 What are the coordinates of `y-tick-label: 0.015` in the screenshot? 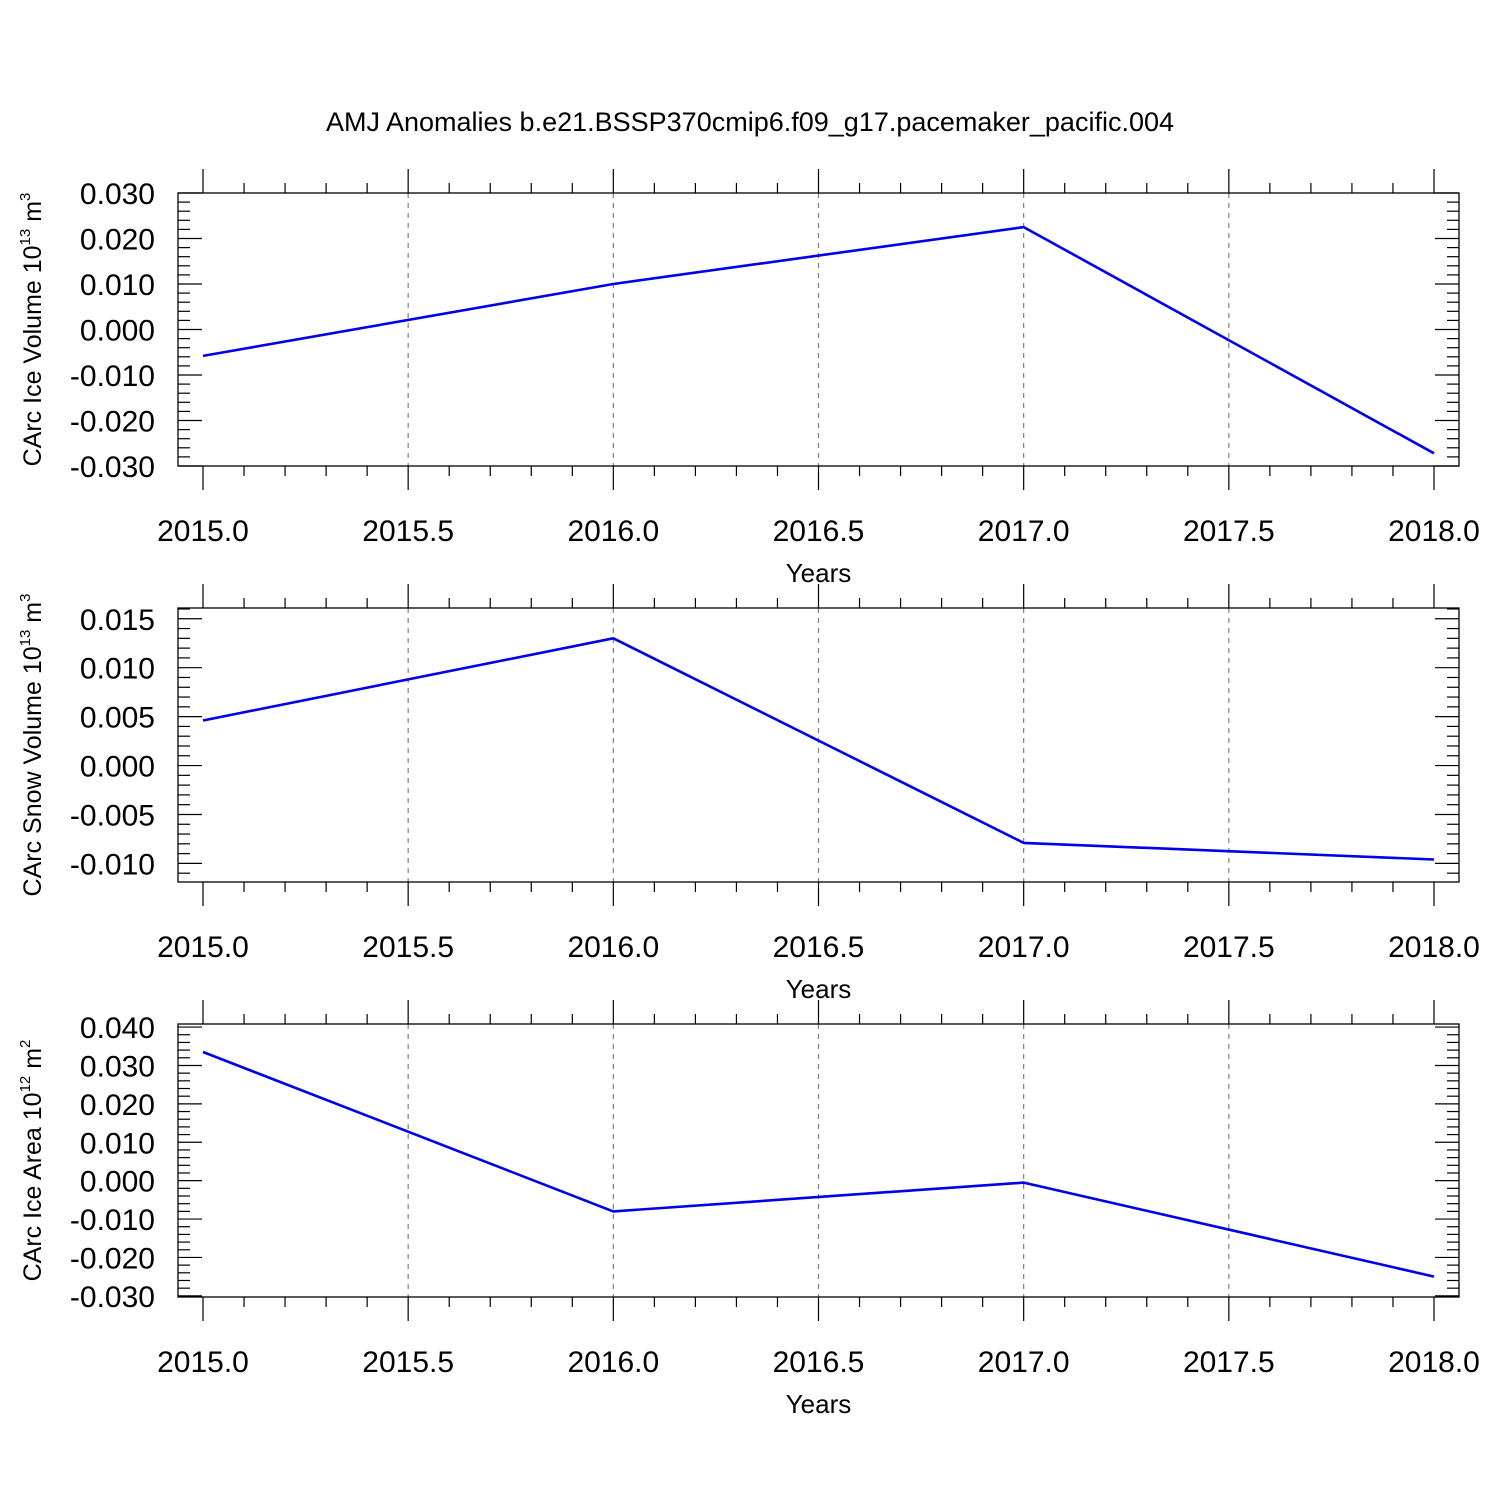 It's located at (117, 620).